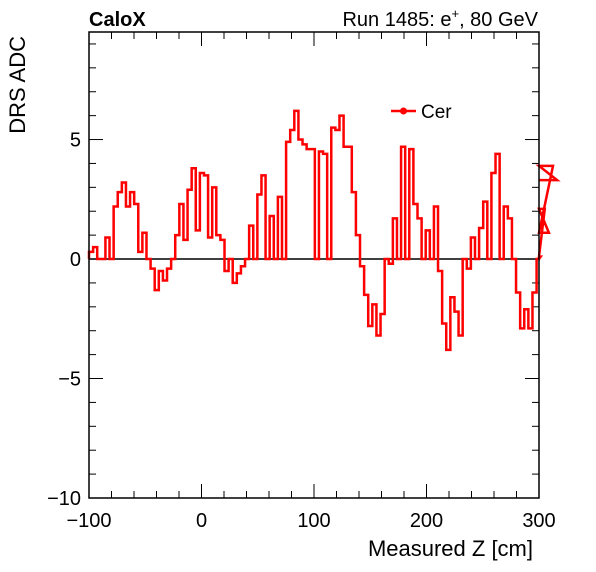 The image size is (596, 572). I want to click on y-tick-label: 0, so click(75, 260).